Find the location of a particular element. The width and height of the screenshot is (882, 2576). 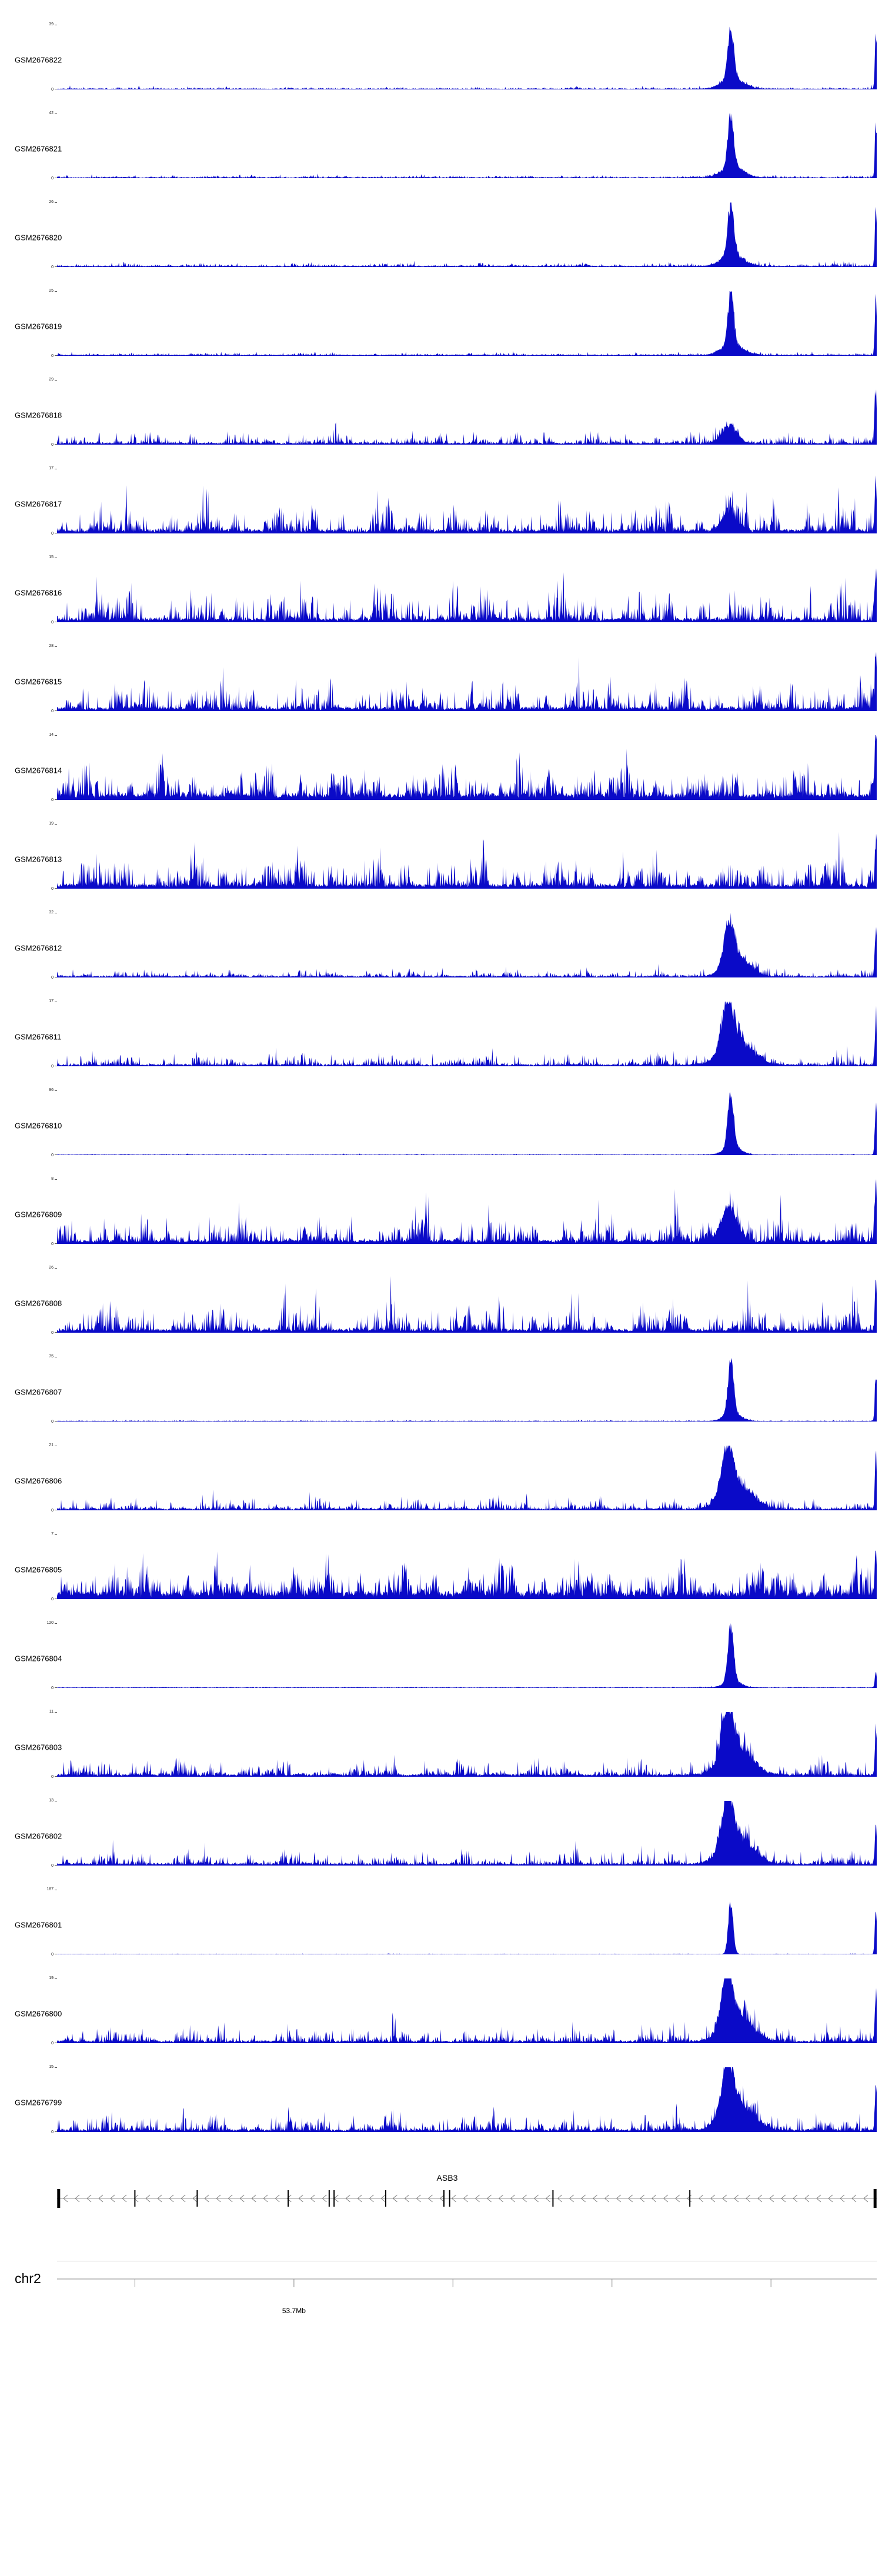

track-signal-plot: 21 0 is located at coordinates (463, 1478).